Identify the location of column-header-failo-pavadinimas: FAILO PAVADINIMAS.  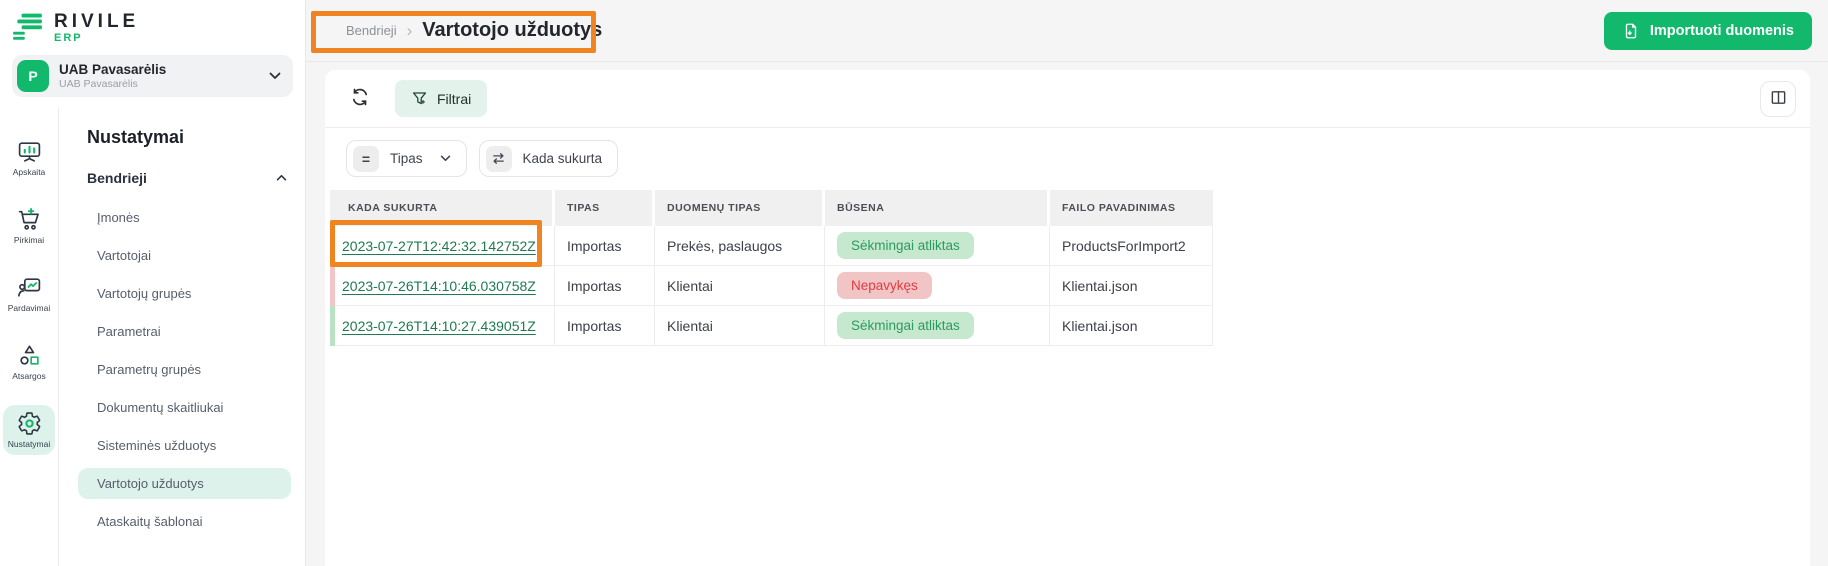
(1119, 208).